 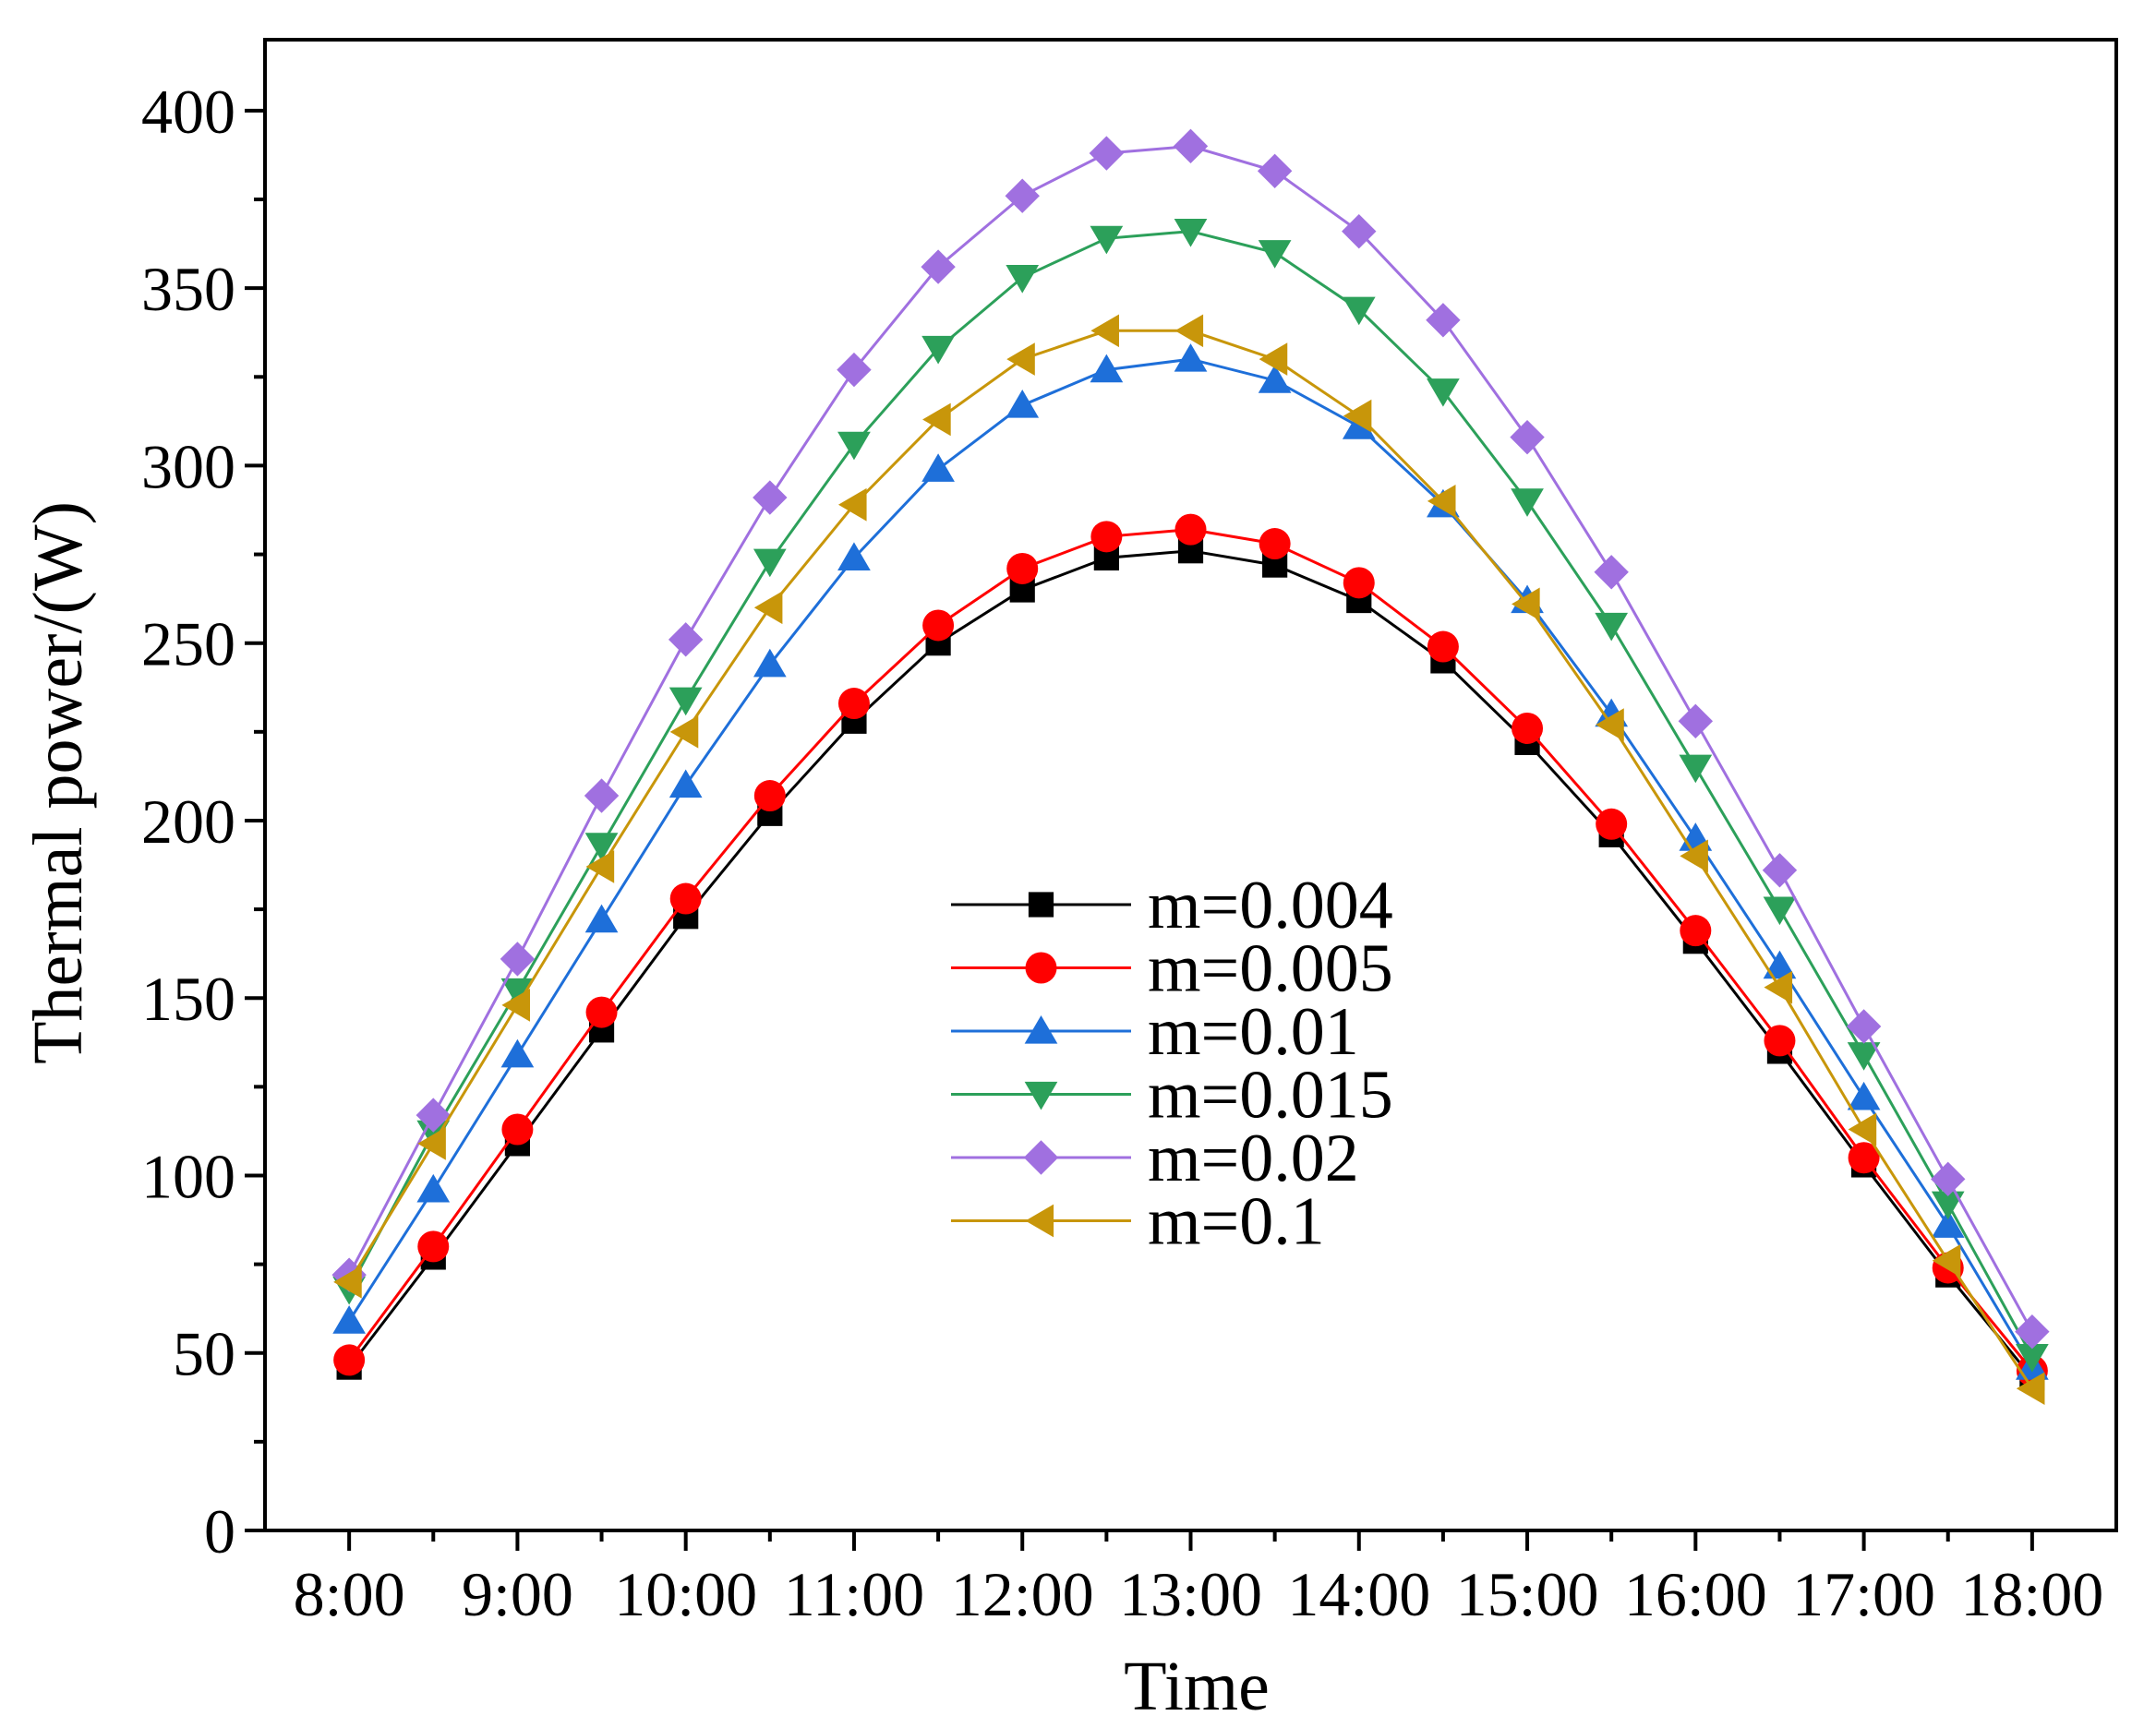 What do you see at coordinates (188, 821) in the screenshot?
I see `y-tick-label: 200` at bounding box center [188, 821].